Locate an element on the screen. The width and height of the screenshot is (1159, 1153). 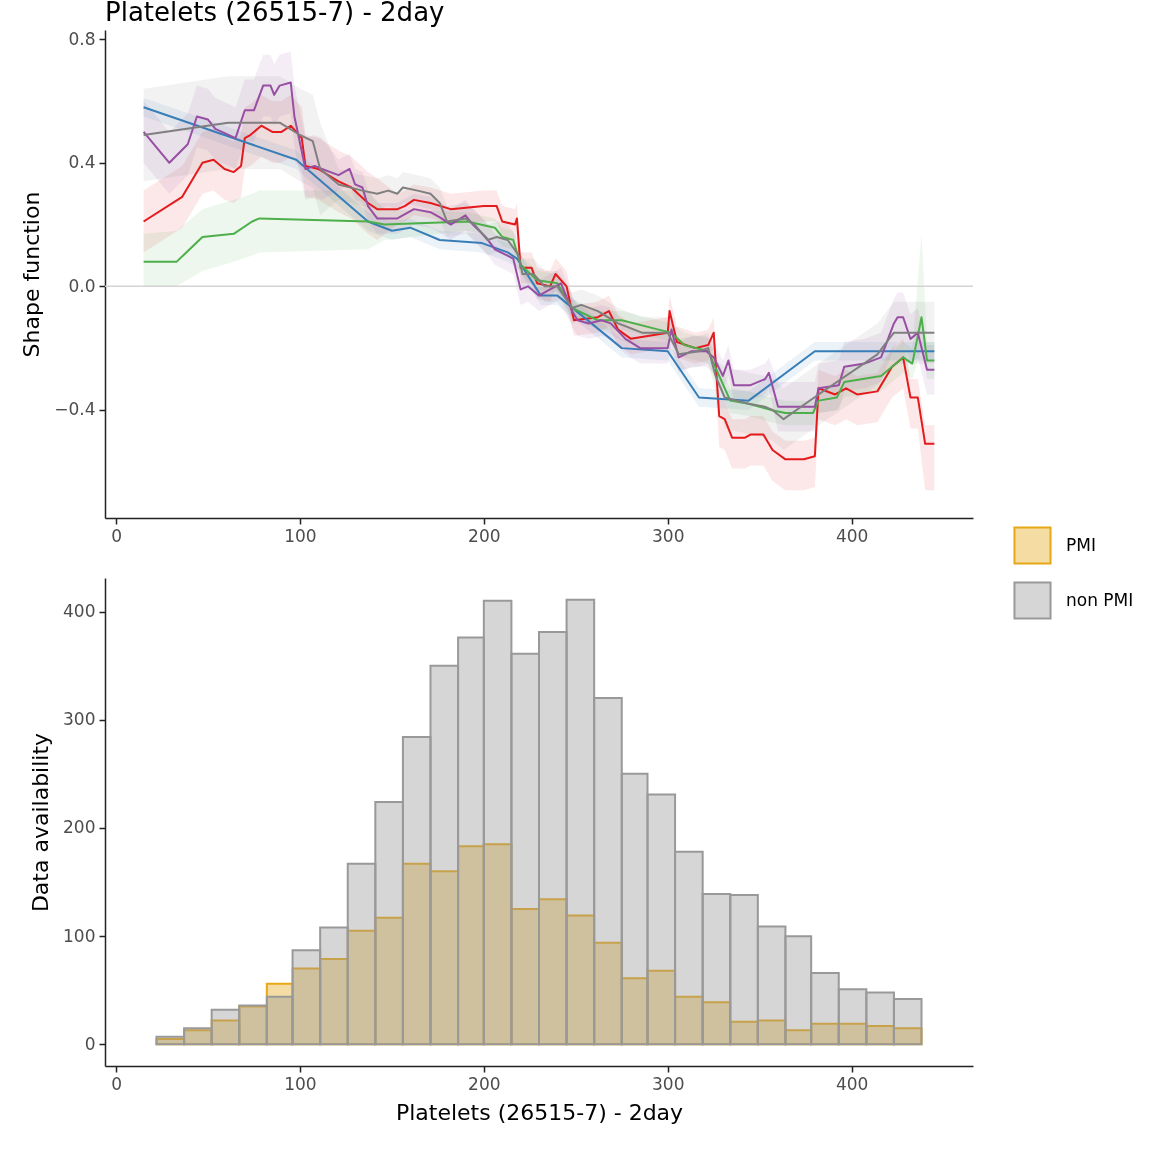
y-axis-title: Data availability is located at coordinates (41, 822).